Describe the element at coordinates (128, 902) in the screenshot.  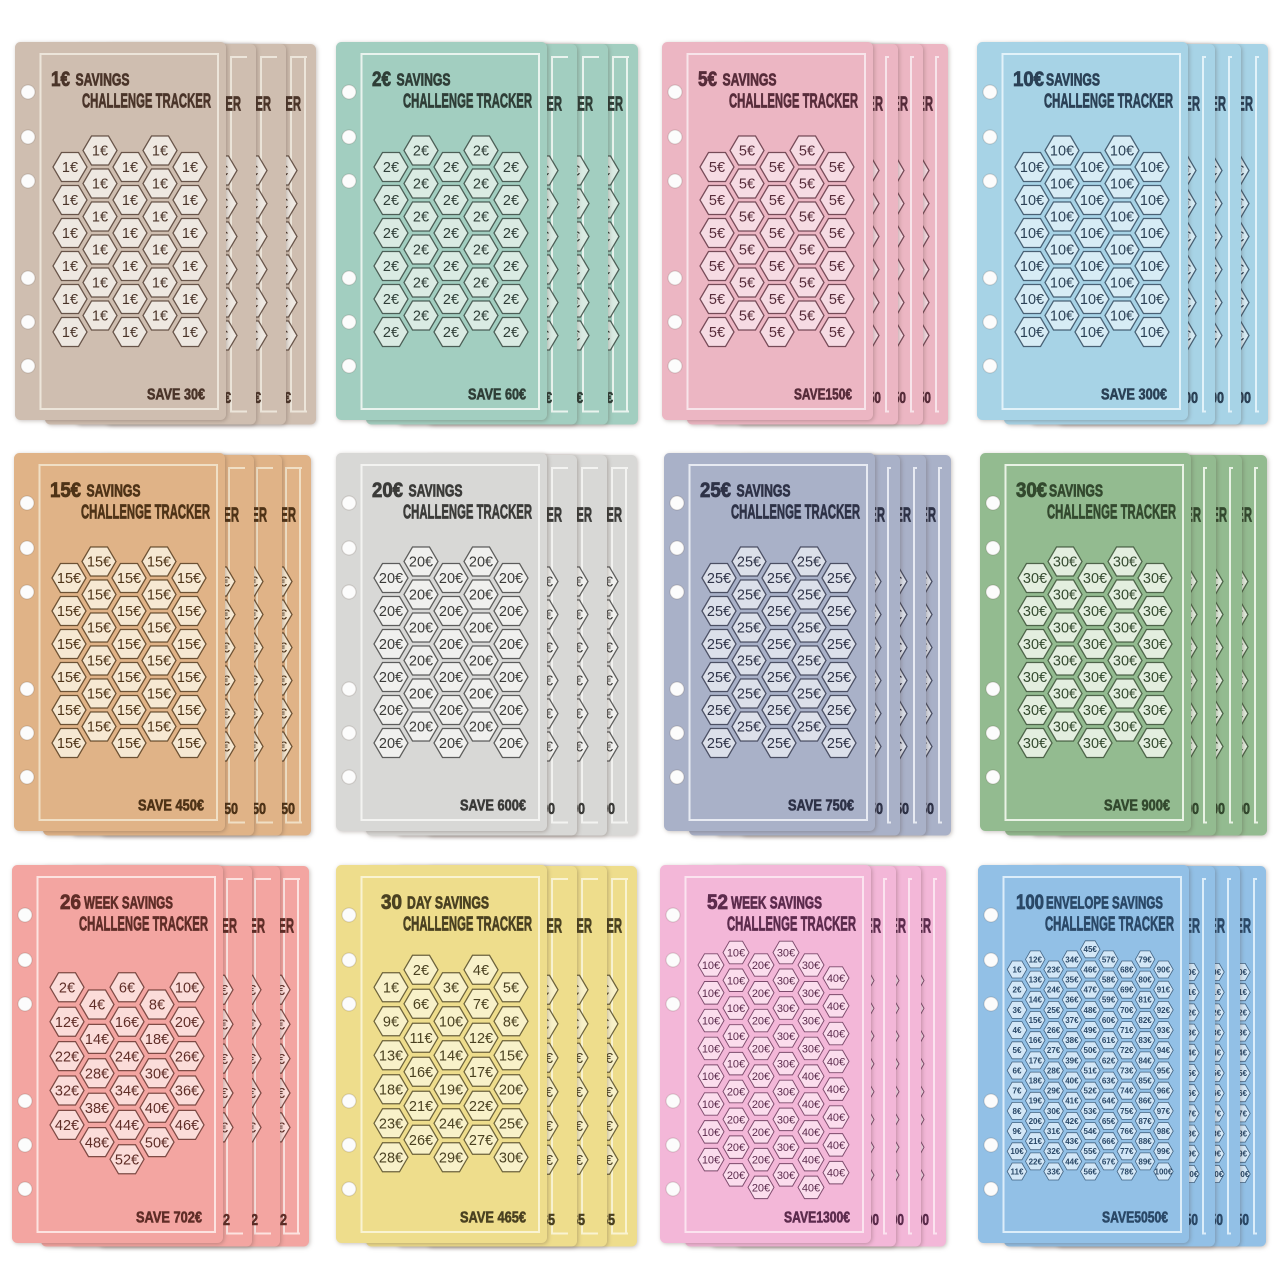
I see `svg-text: WEEK SAVINGS` at that location.